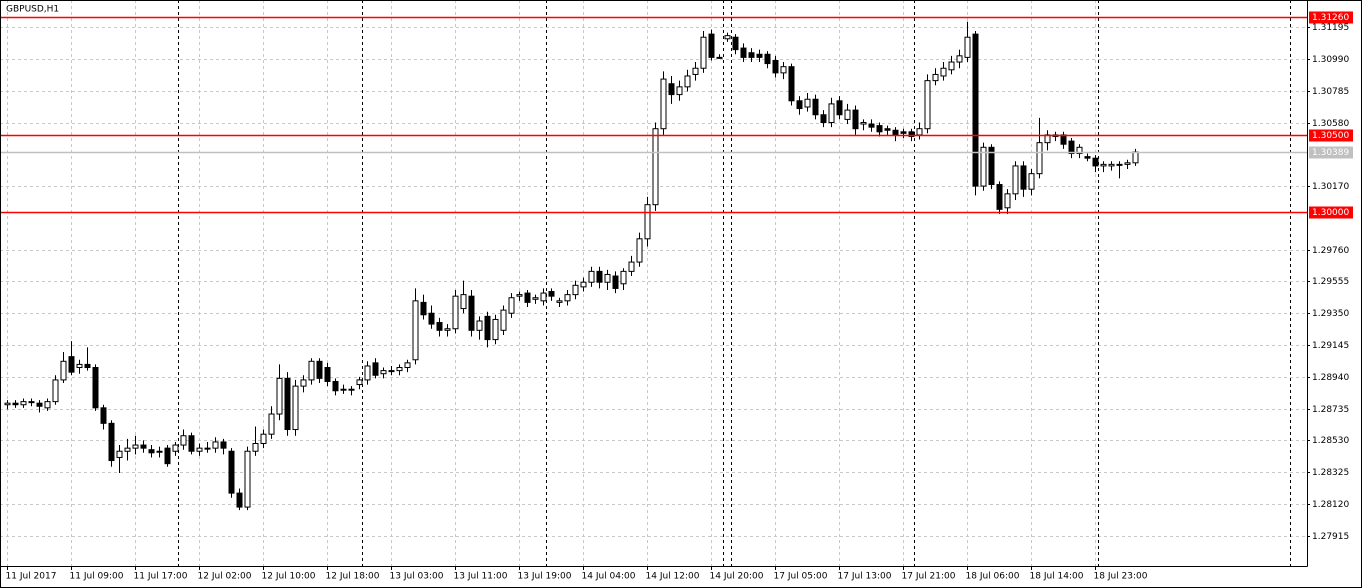  Describe the element at coordinates (1330, 282) in the screenshot. I see `y-tick-label: 1.29555` at that location.